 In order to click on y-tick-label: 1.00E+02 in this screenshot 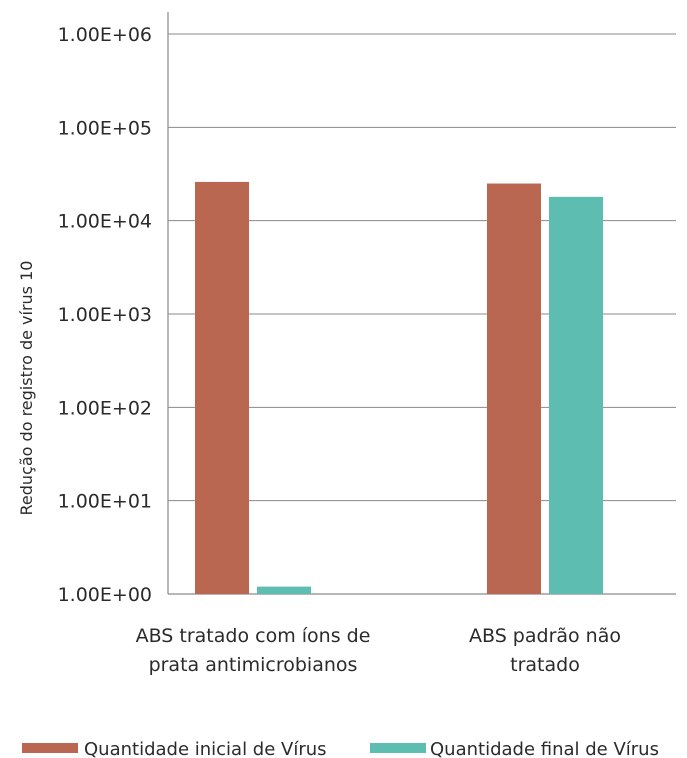, I will do `click(105, 408)`.